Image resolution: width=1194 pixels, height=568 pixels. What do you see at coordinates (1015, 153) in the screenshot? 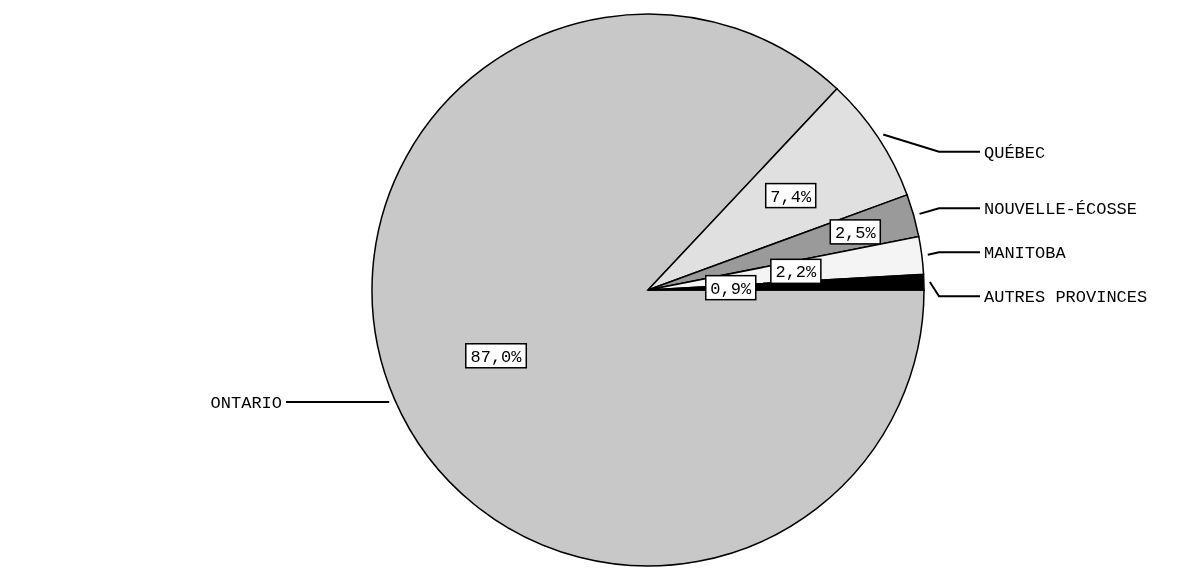
I see `slice-label: QUÉBEC` at bounding box center [1015, 153].